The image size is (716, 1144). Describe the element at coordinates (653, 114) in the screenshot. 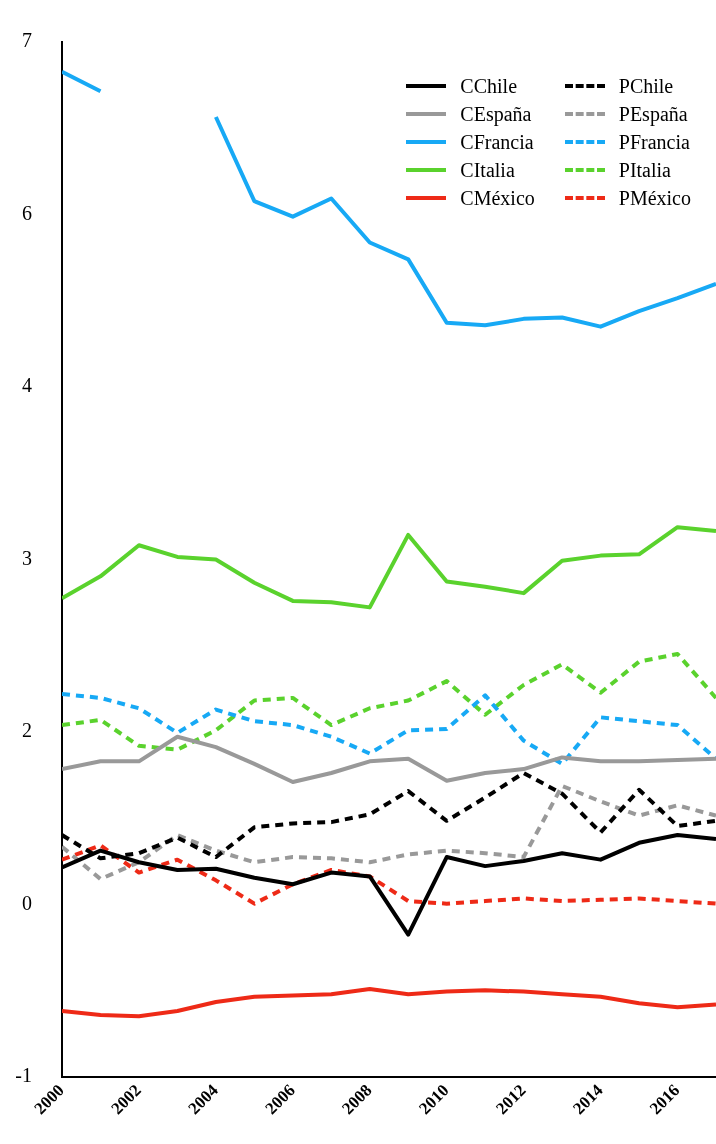

I see `legend-label: PEspaña` at that location.